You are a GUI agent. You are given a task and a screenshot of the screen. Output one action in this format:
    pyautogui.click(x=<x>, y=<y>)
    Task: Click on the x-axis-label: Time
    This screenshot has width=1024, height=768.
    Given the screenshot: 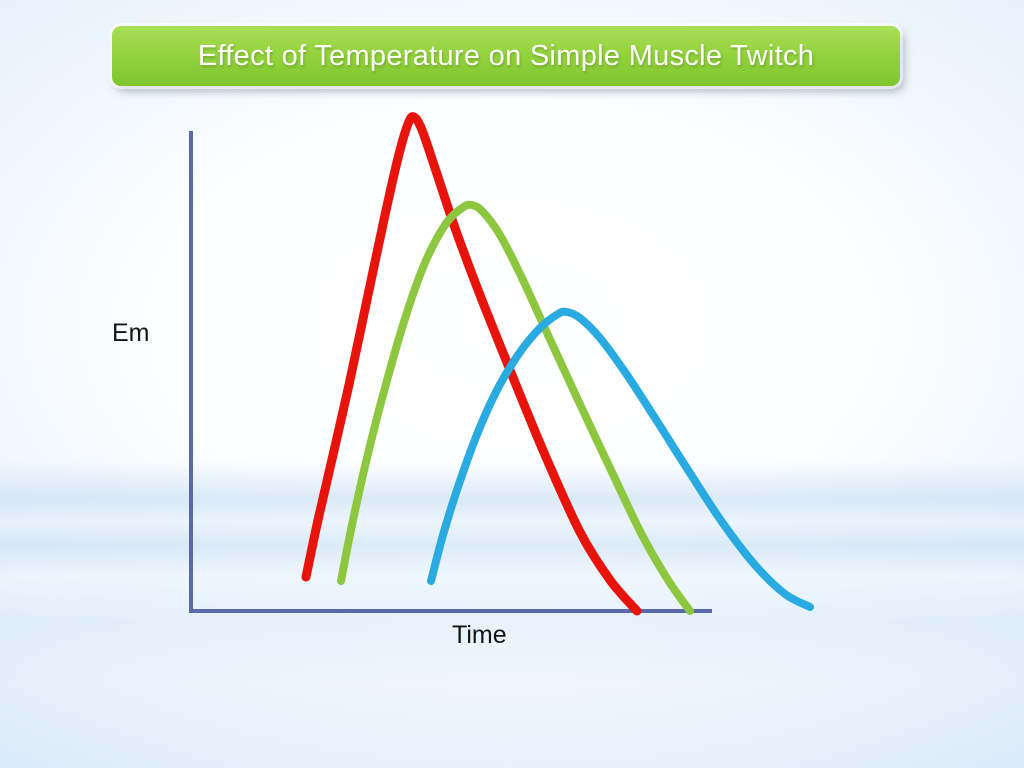 What is the action you would take?
    pyautogui.click(x=479, y=635)
    